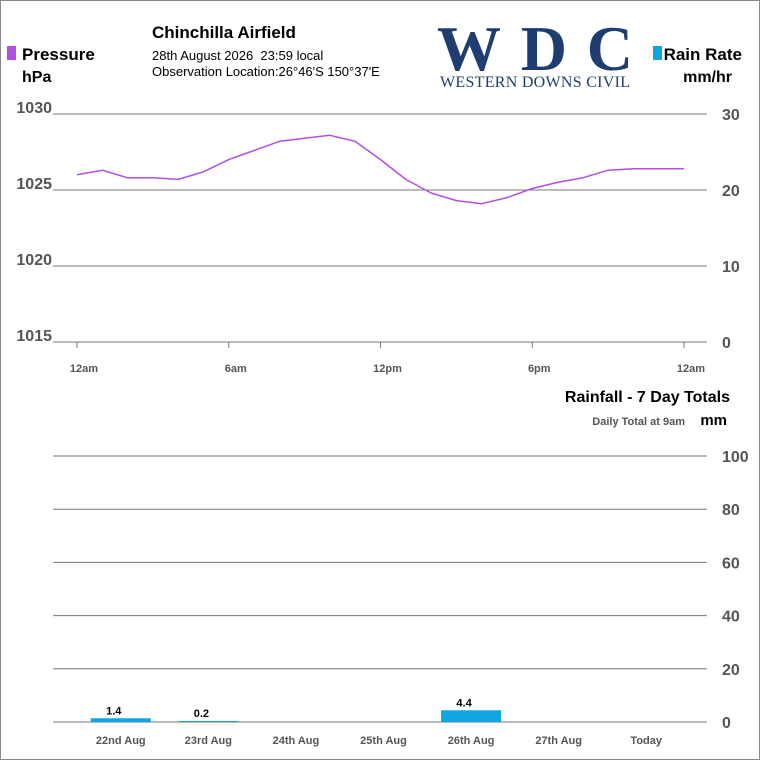 The height and width of the screenshot is (760, 760). I want to click on x-tick-label: 26th Aug, so click(471, 741).